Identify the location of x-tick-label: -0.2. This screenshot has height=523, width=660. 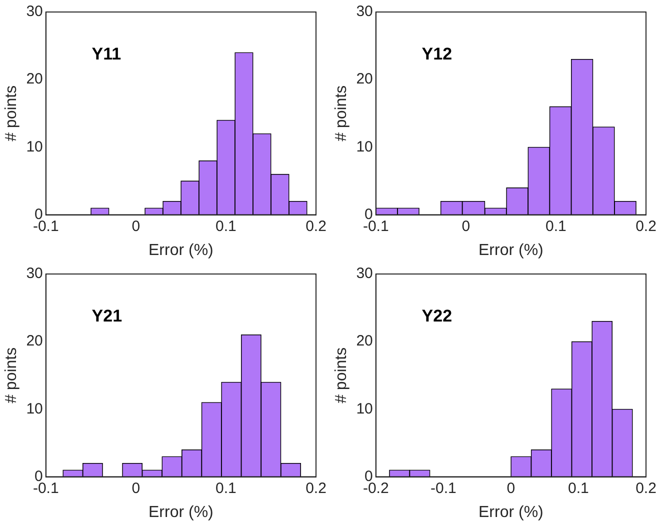
(375, 488).